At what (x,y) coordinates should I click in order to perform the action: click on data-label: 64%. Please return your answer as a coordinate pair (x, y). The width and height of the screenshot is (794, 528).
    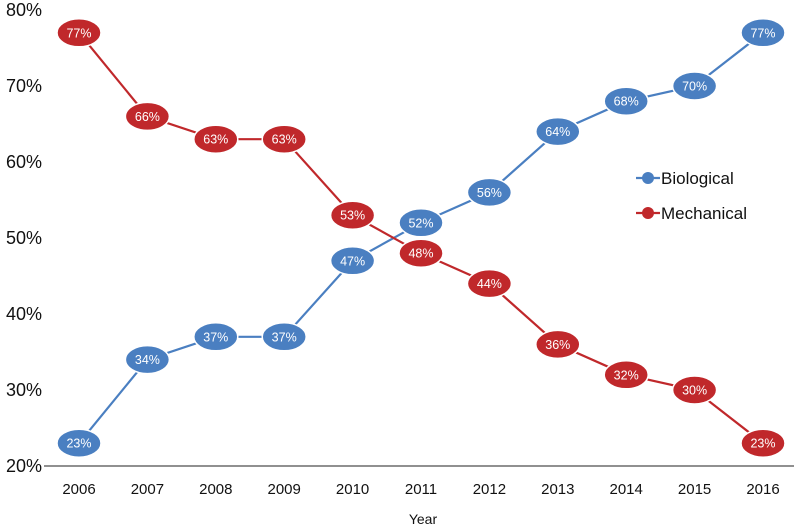
    Looking at the image, I should click on (557, 132).